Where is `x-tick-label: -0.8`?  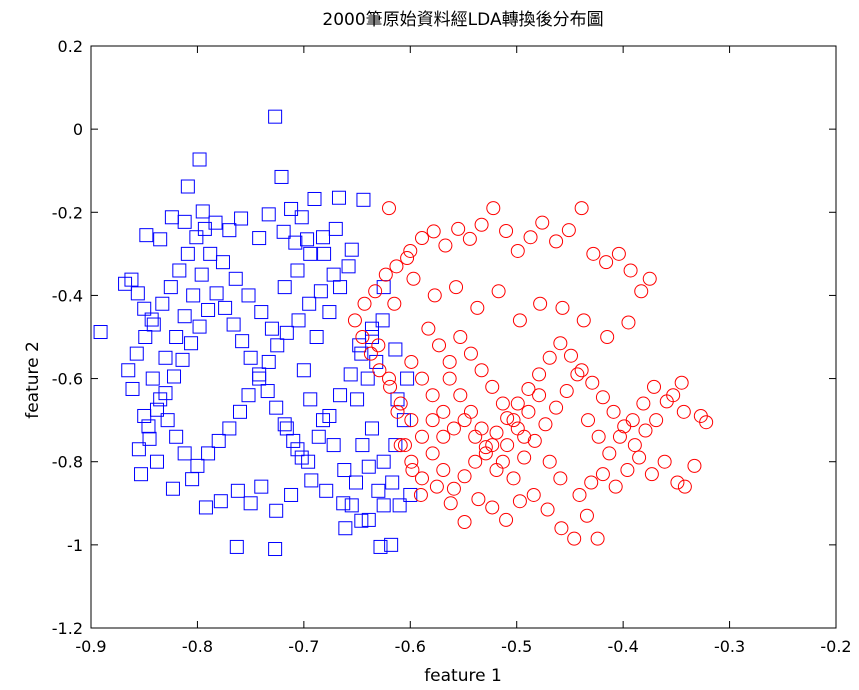 x-tick-label: -0.8 is located at coordinates (197, 646).